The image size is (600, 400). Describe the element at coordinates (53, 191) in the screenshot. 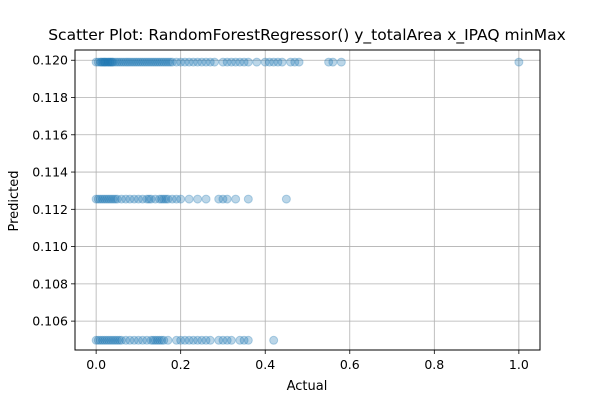

I see `y-tick-layer: 0.106 0.108 0.110 0.112 0.114 0.116 0.118 0.120` at that location.